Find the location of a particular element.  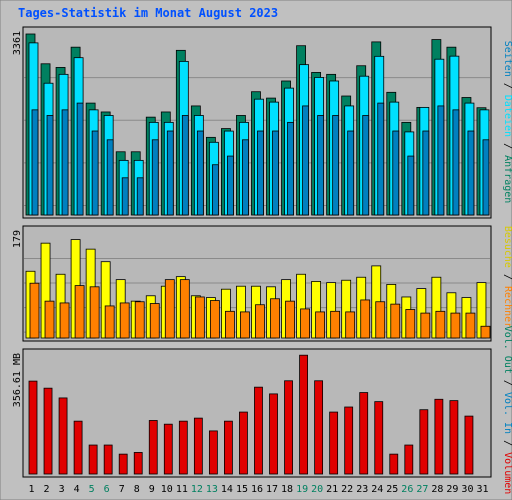

x-tick-label-day-22: 22 is located at coordinates (347, 489).